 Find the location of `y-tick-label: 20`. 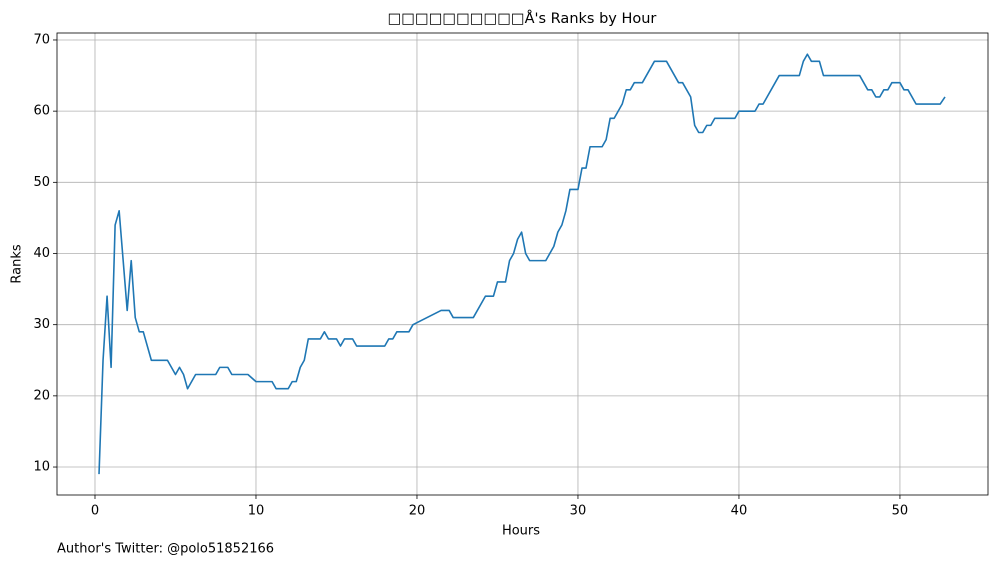

y-tick-label: 20 is located at coordinates (41, 395).